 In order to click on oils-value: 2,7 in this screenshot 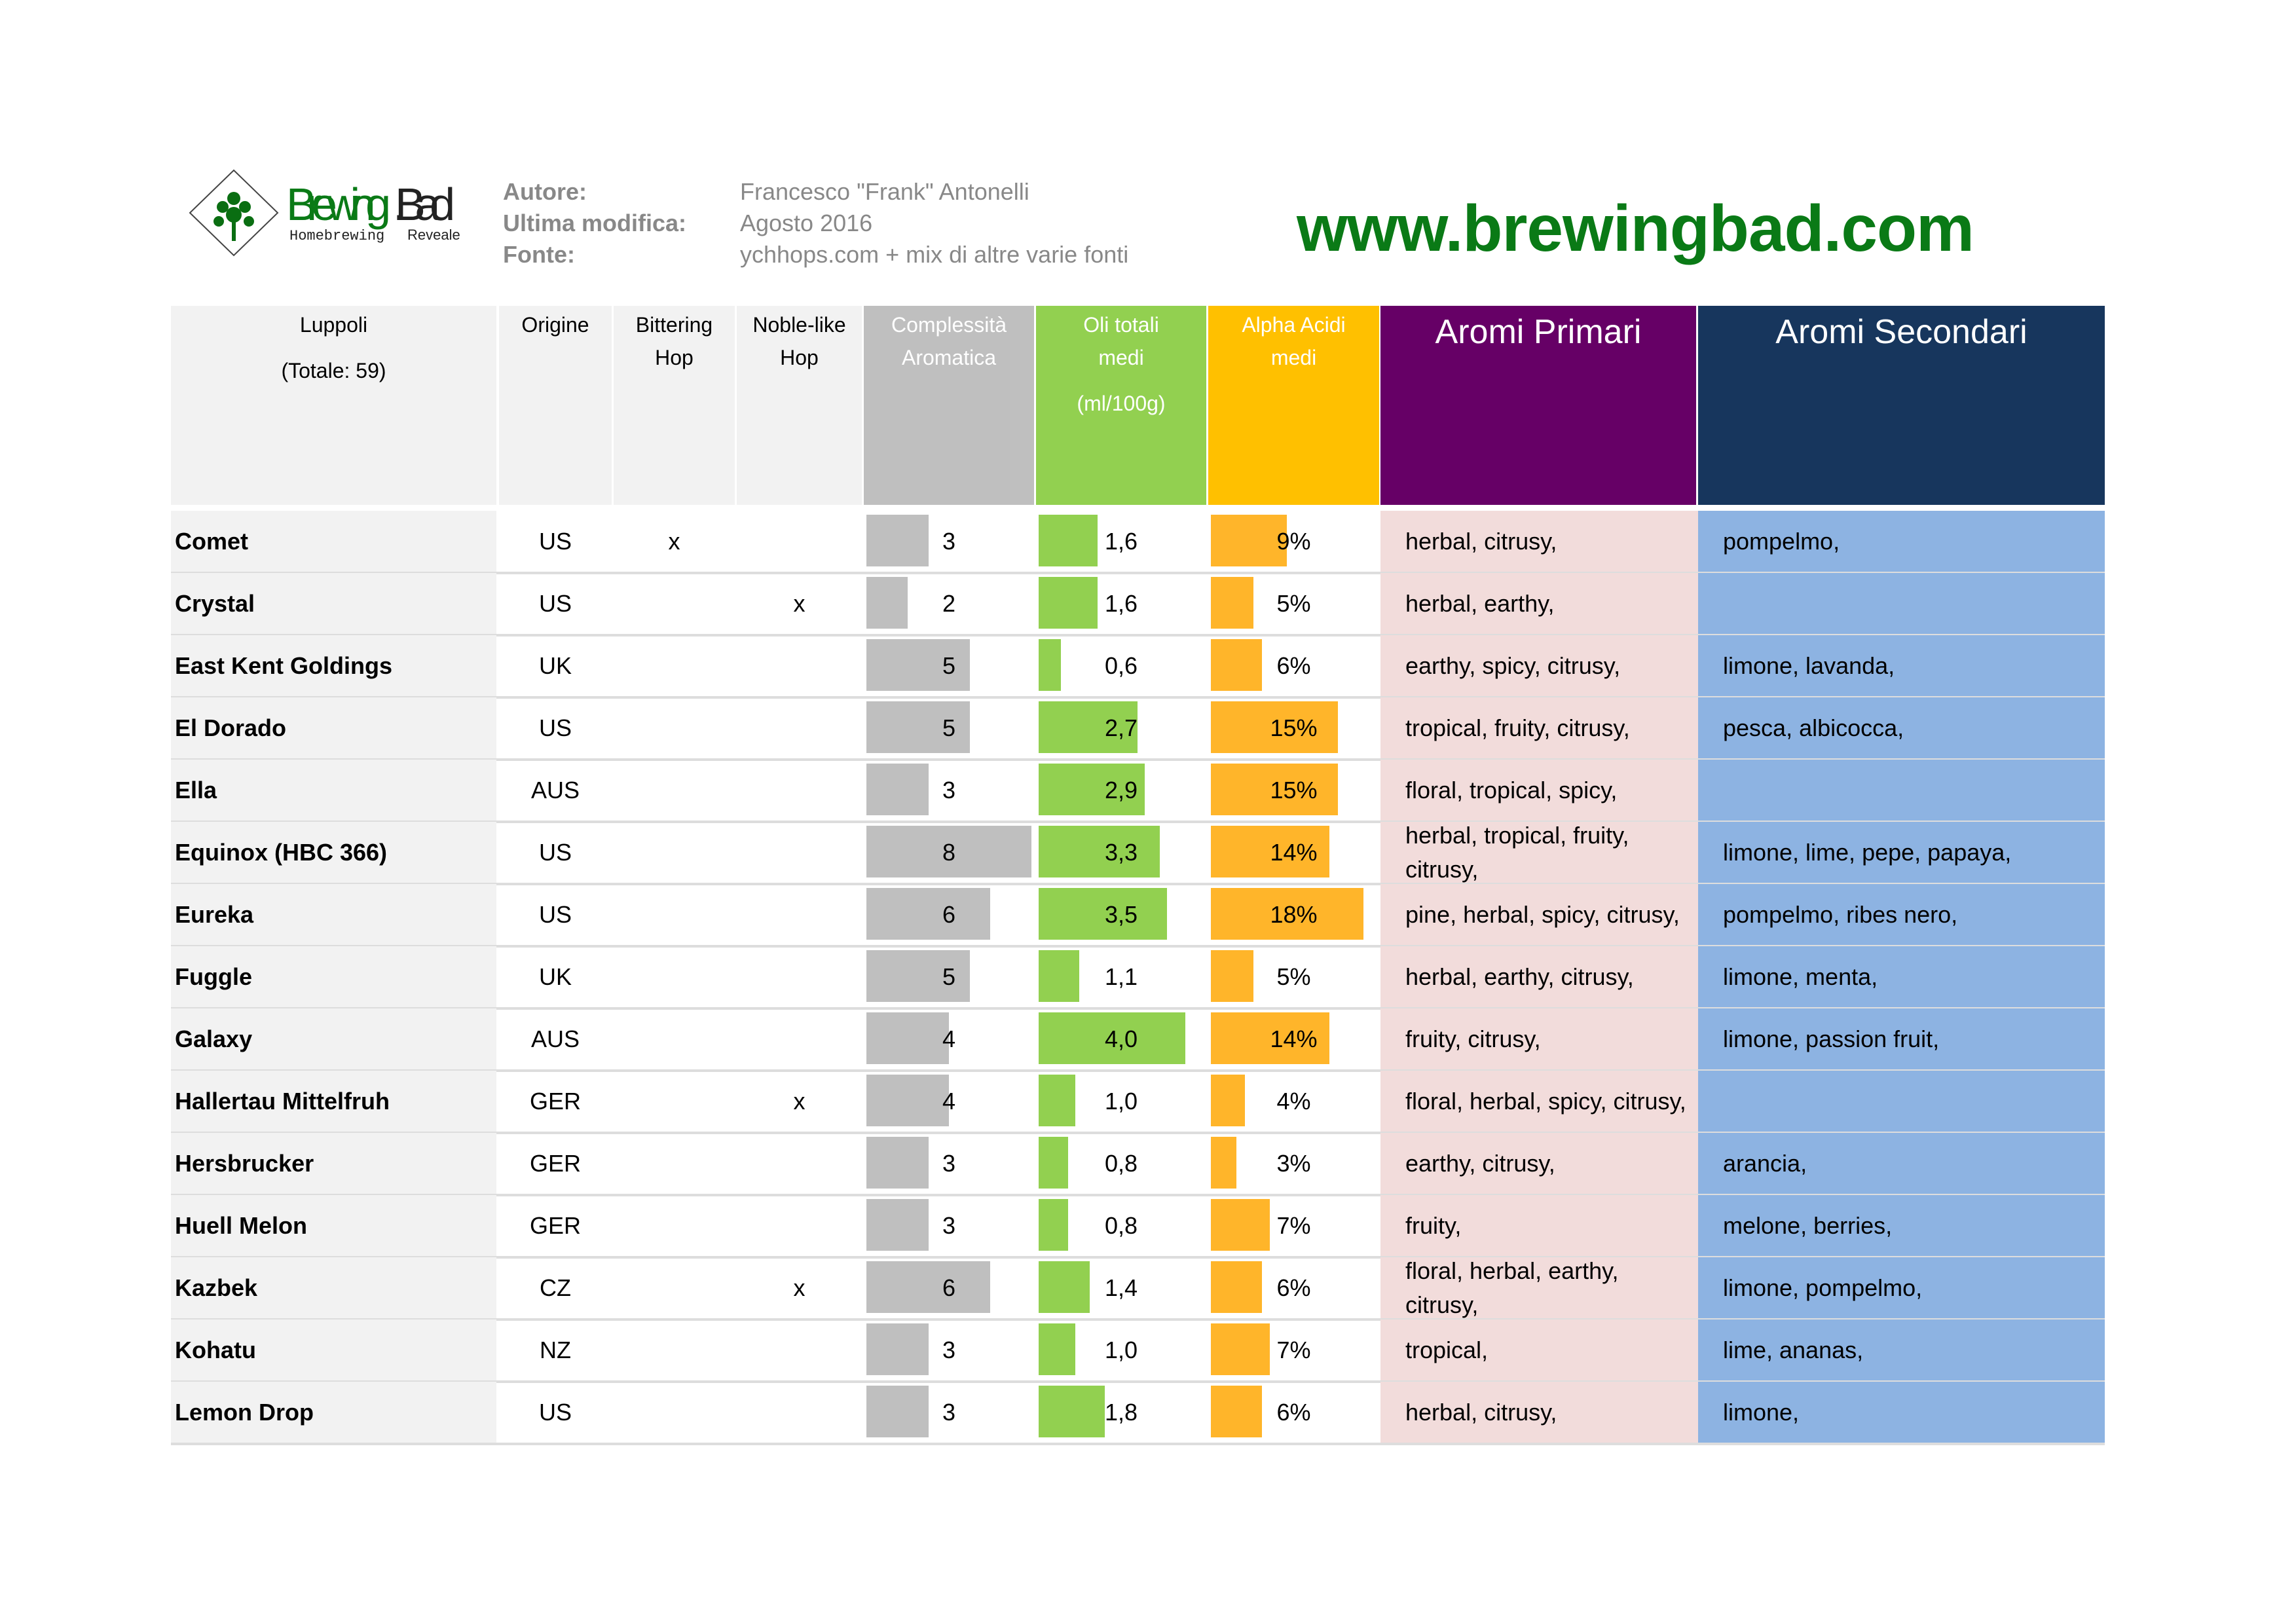, I will do `click(1121, 727)`.